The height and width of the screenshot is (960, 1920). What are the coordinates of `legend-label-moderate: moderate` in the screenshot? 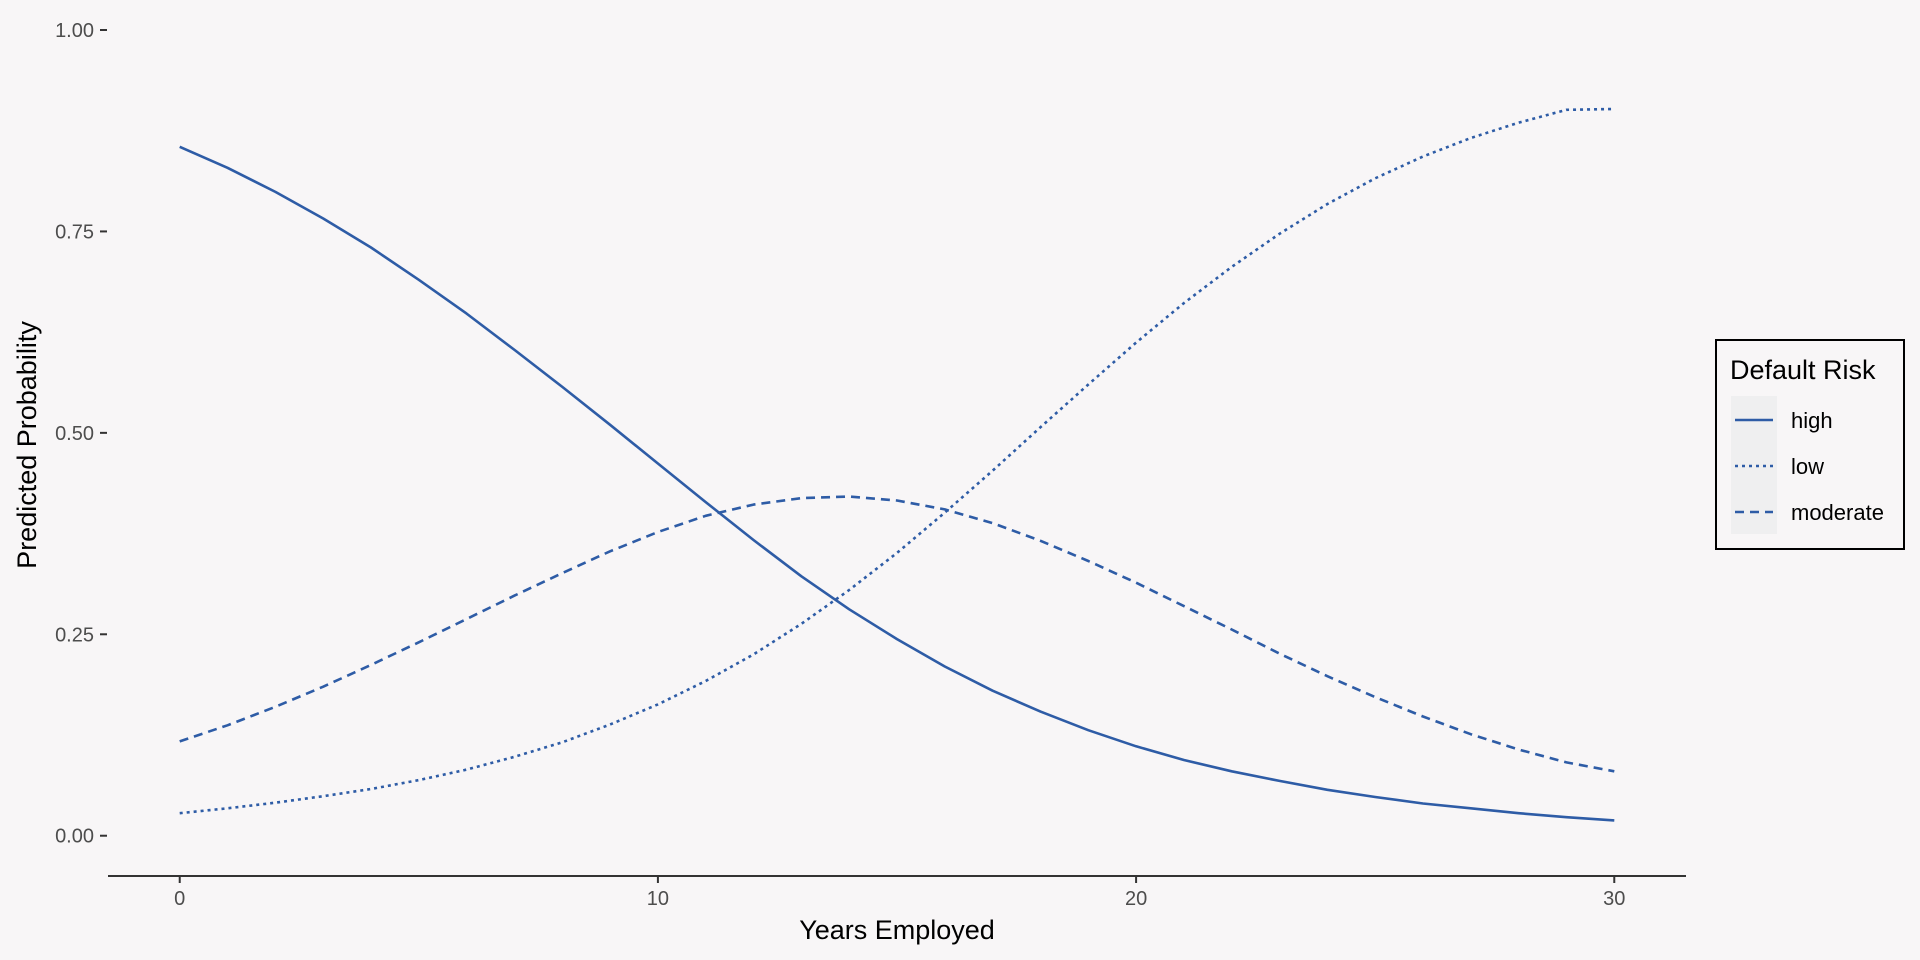 It's located at (1837, 512).